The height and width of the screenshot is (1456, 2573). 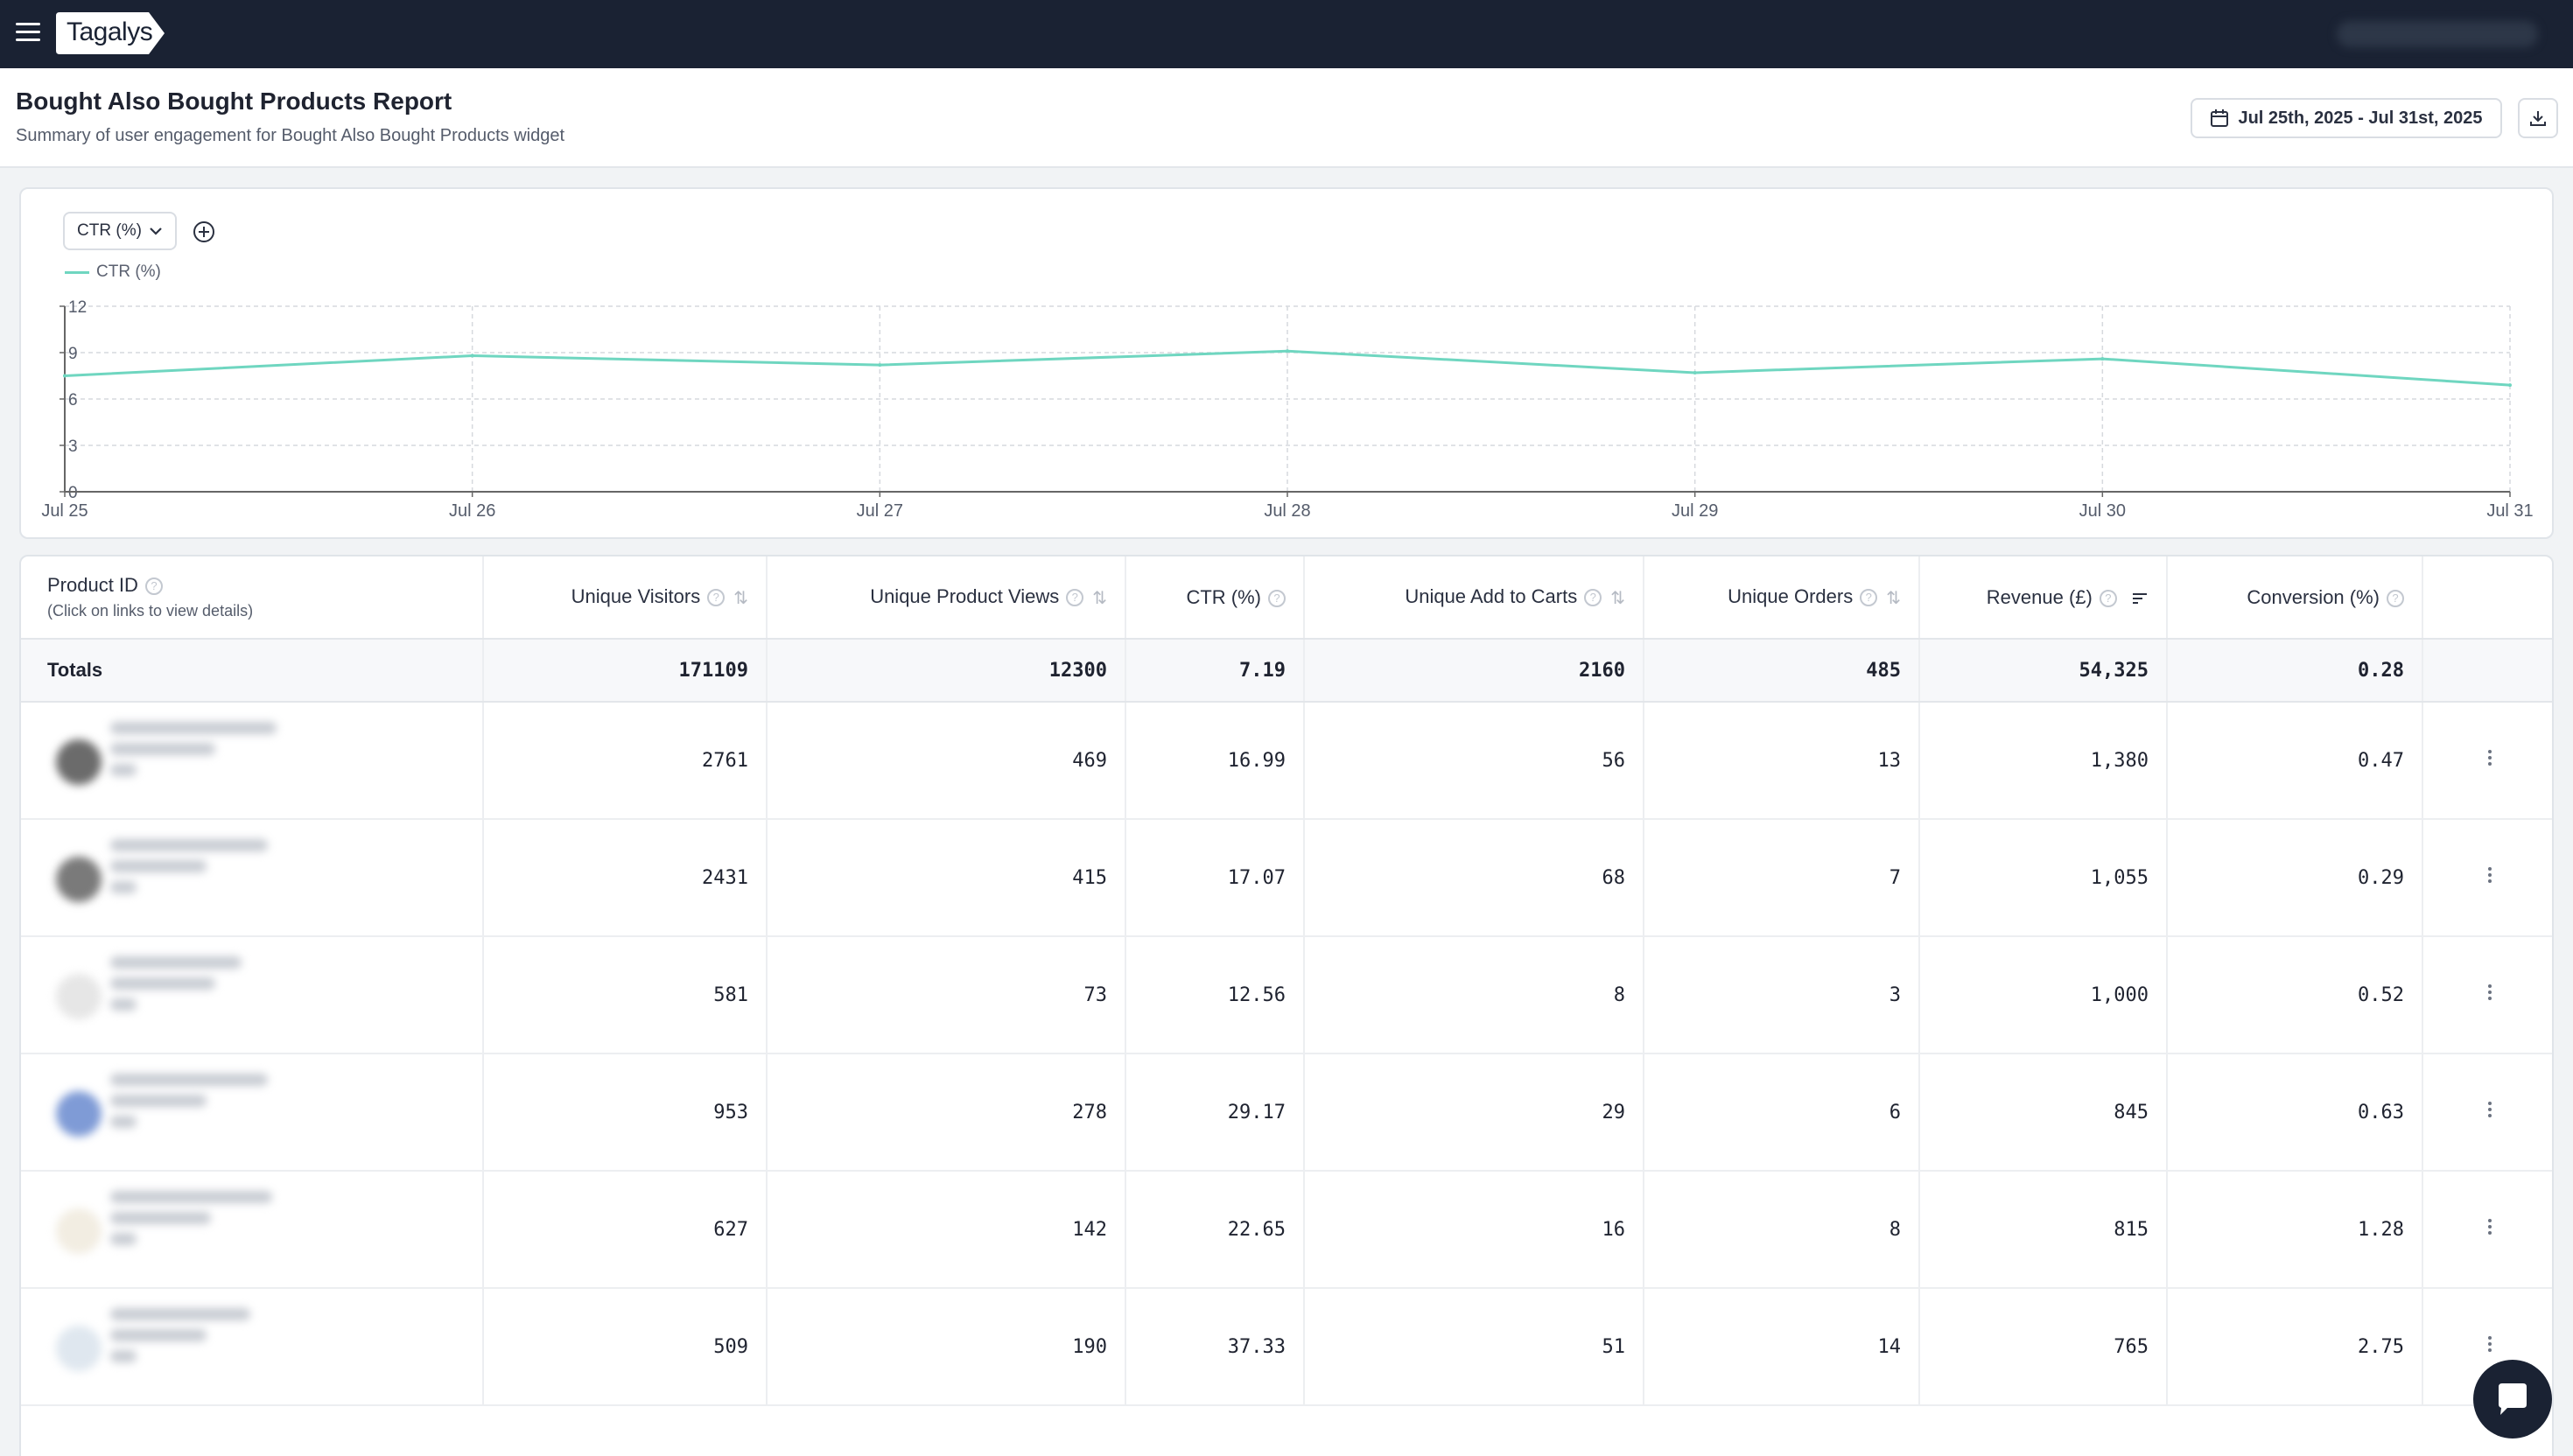 What do you see at coordinates (1474, 878) in the screenshot?
I see `cell-unique-add-to-carts: 68` at bounding box center [1474, 878].